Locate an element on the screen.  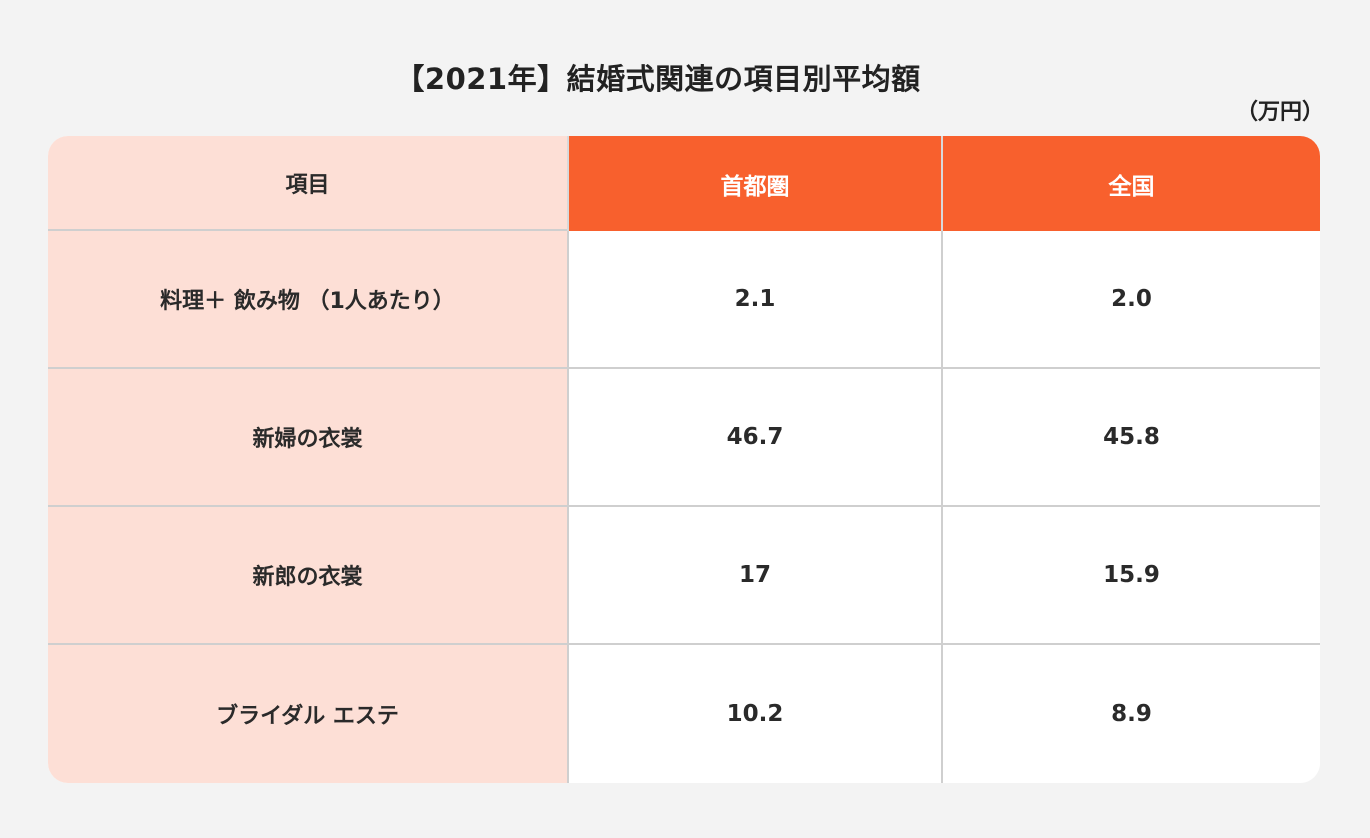
value-shutoken: 17 is located at coordinates (754, 576).